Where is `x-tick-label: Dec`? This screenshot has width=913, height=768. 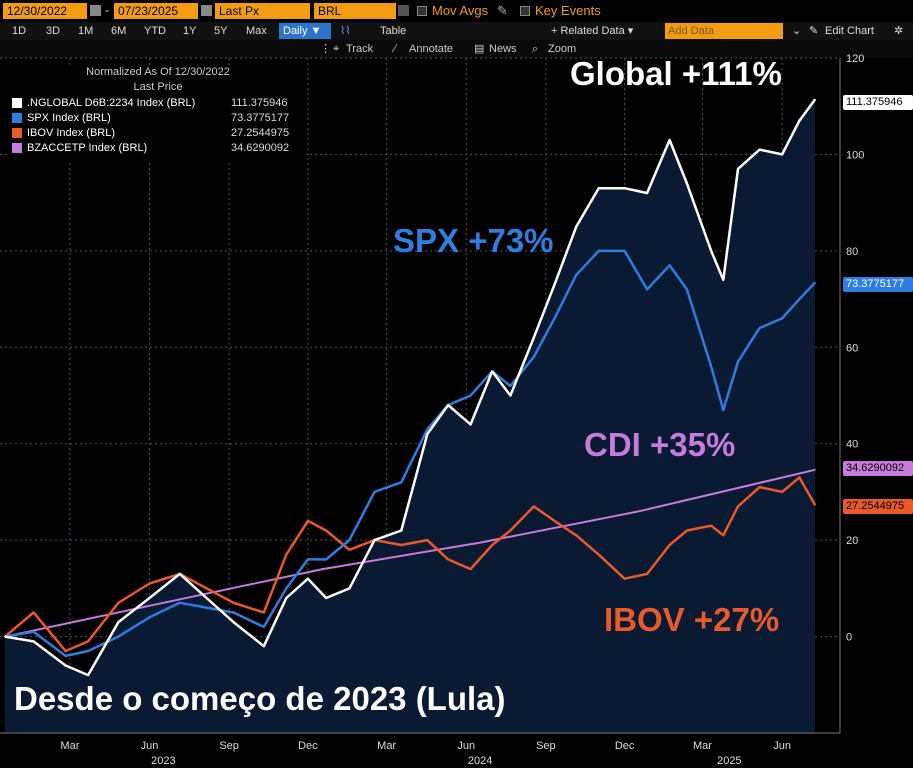
x-tick-label: Dec is located at coordinates (308, 746).